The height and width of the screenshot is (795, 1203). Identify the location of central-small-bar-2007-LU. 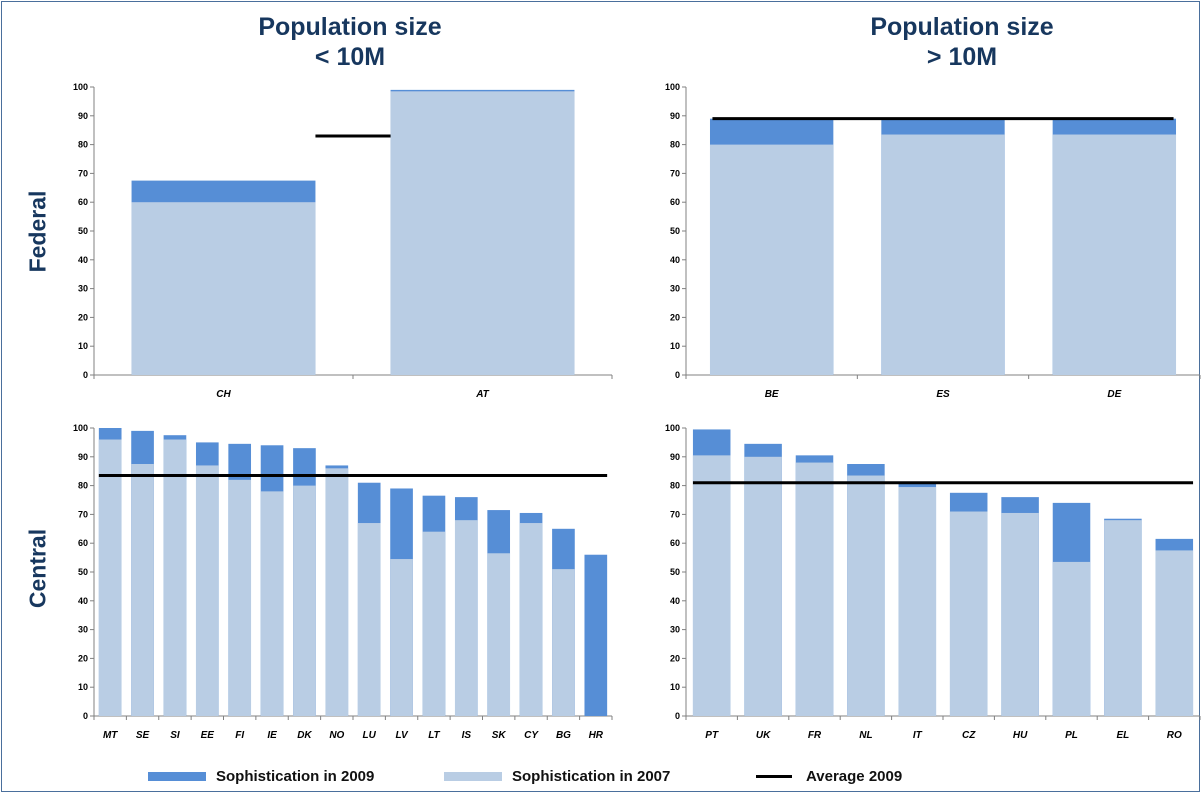
(369, 619).